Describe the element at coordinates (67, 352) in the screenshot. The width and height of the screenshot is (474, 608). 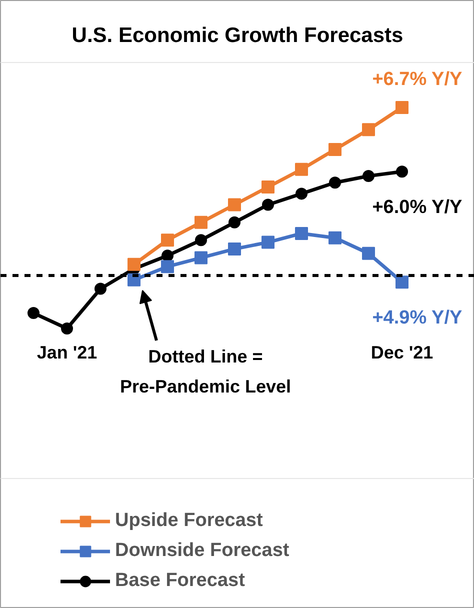
I see `x-tick-label: Jan '21` at that location.